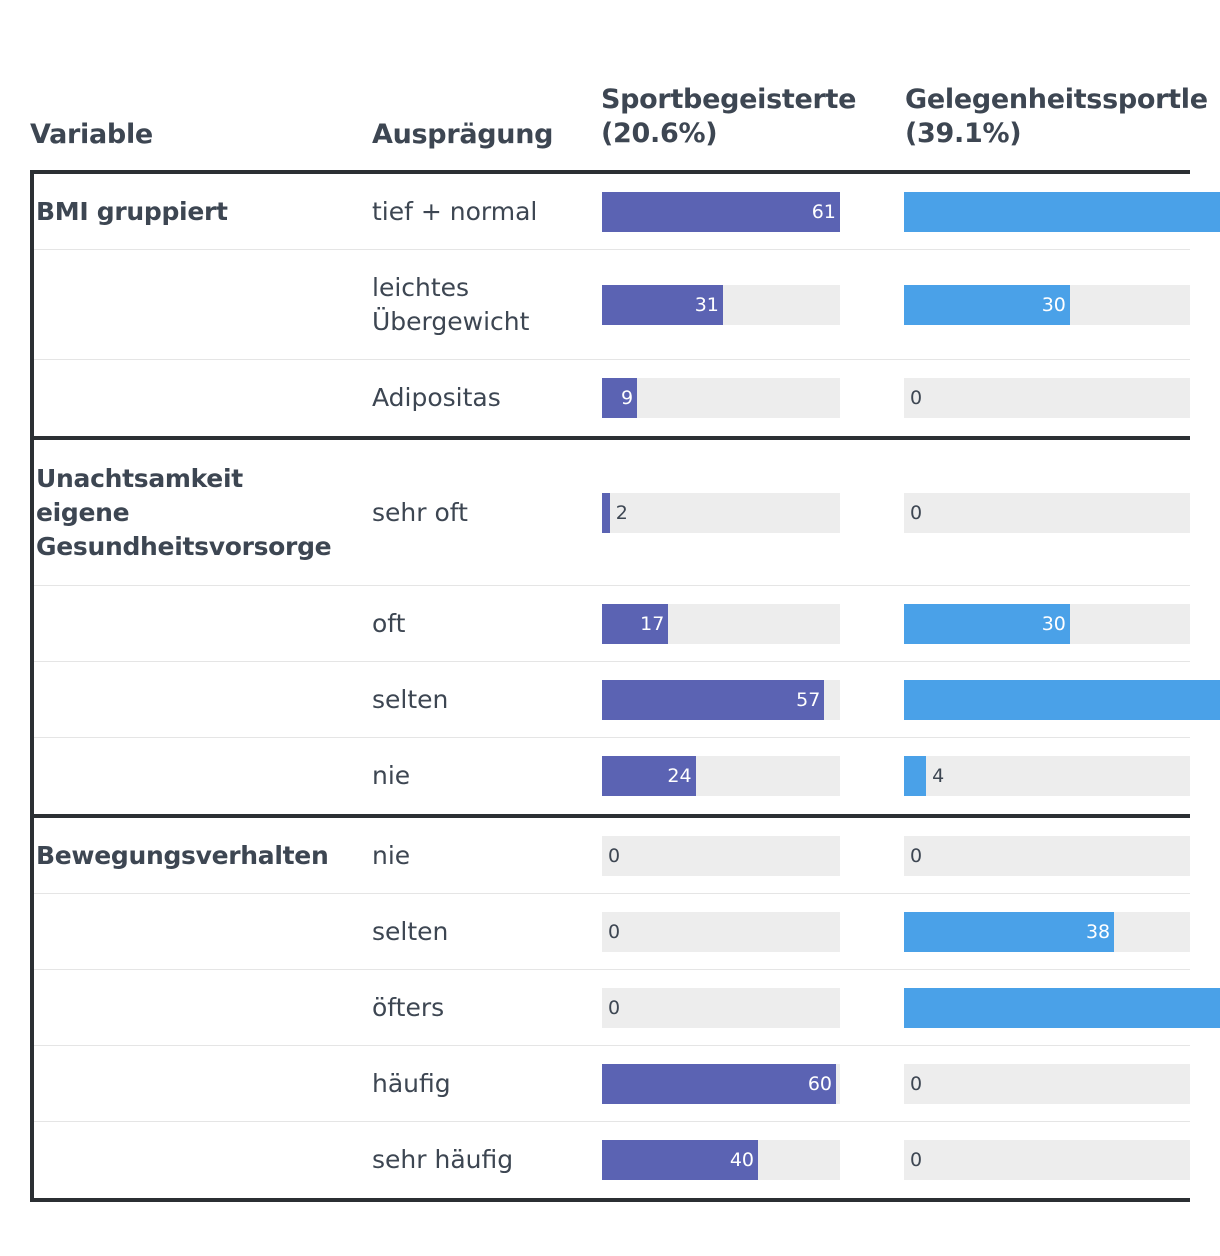  I want to click on bar-value-label: 60, so click(819, 1084).